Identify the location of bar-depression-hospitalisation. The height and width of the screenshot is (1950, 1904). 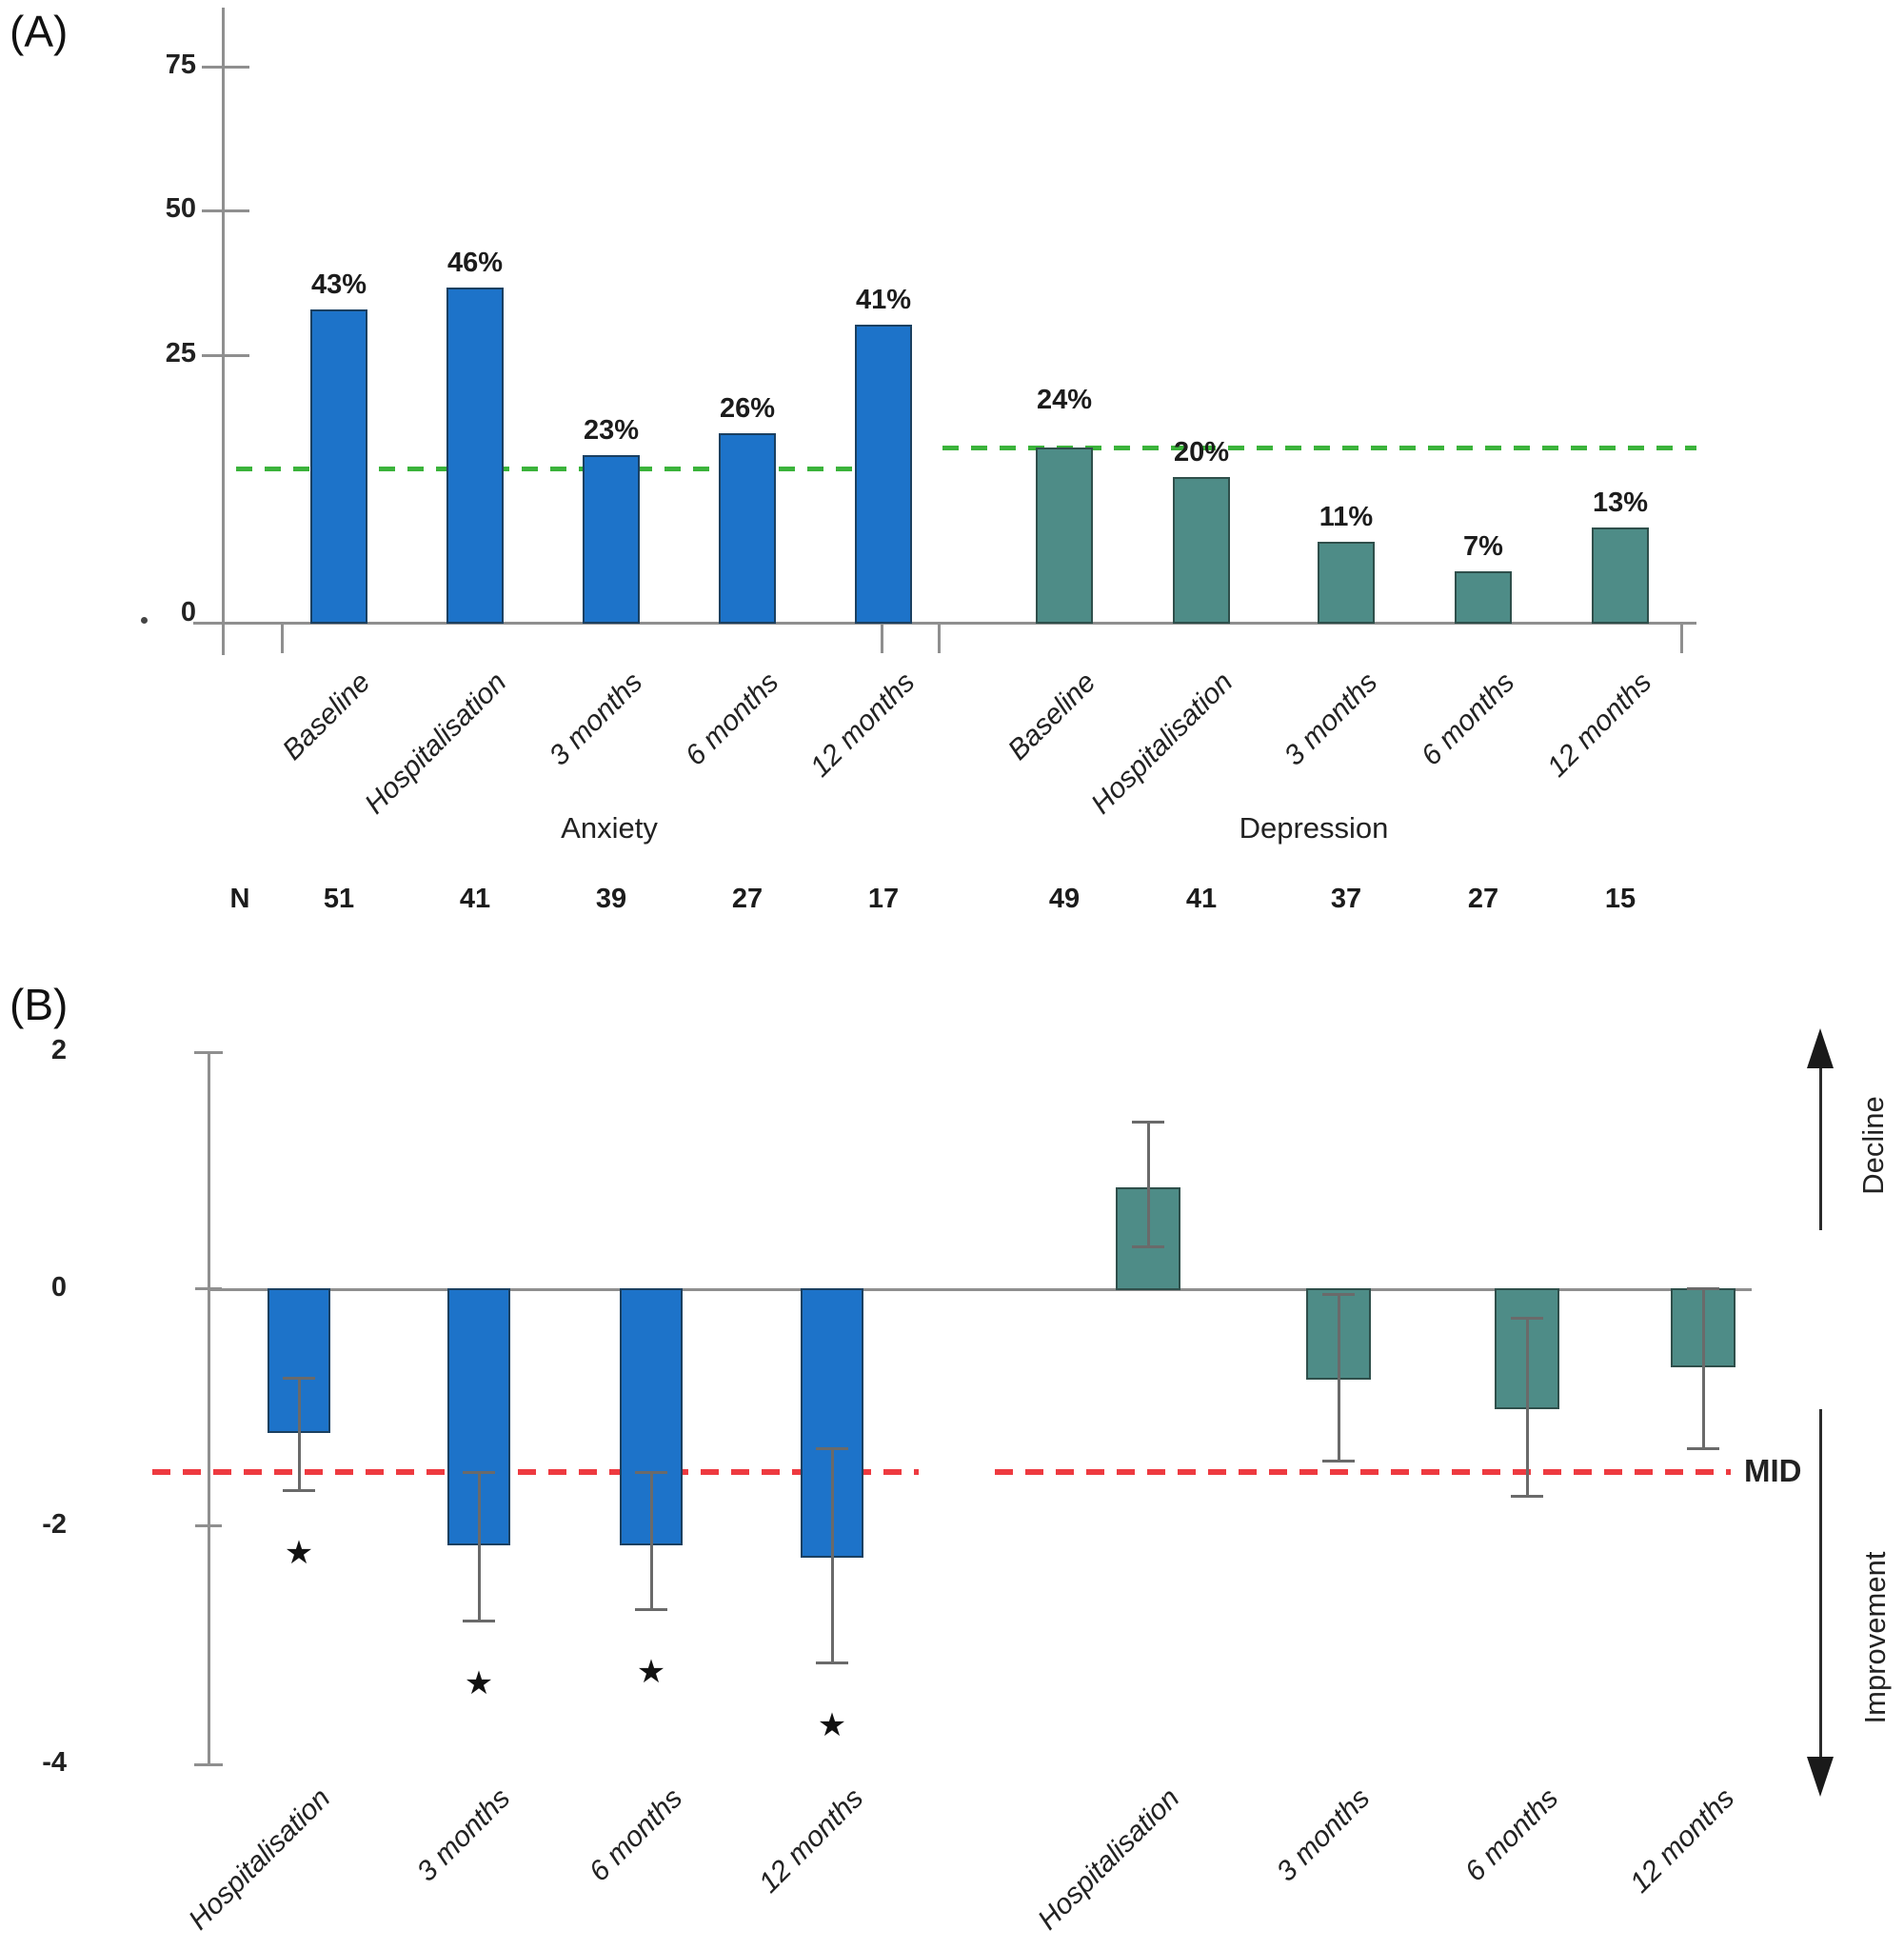
(1201, 550).